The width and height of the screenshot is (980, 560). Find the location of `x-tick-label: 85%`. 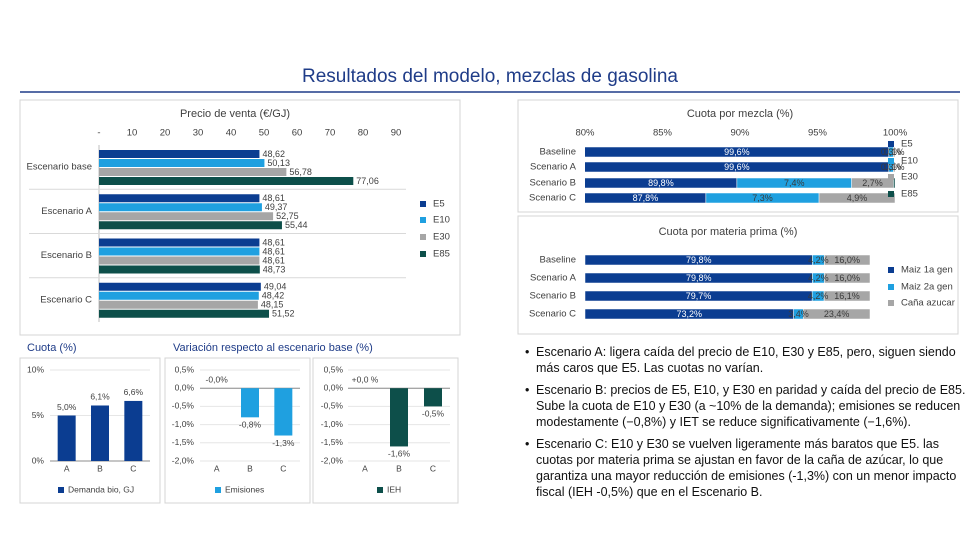

x-tick-label: 85% is located at coordinates (663, 133).